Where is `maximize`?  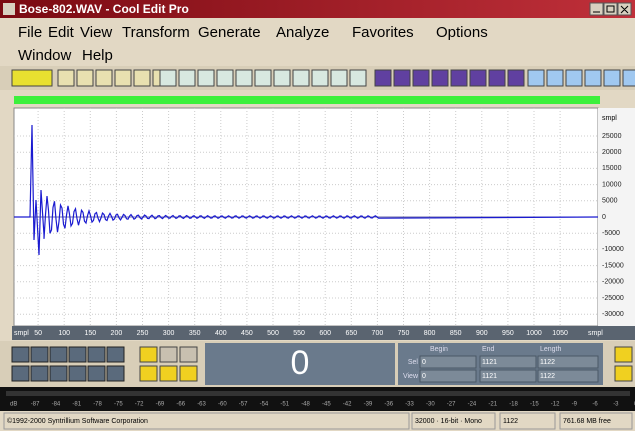 maximize is located at coordinates (610, 9).